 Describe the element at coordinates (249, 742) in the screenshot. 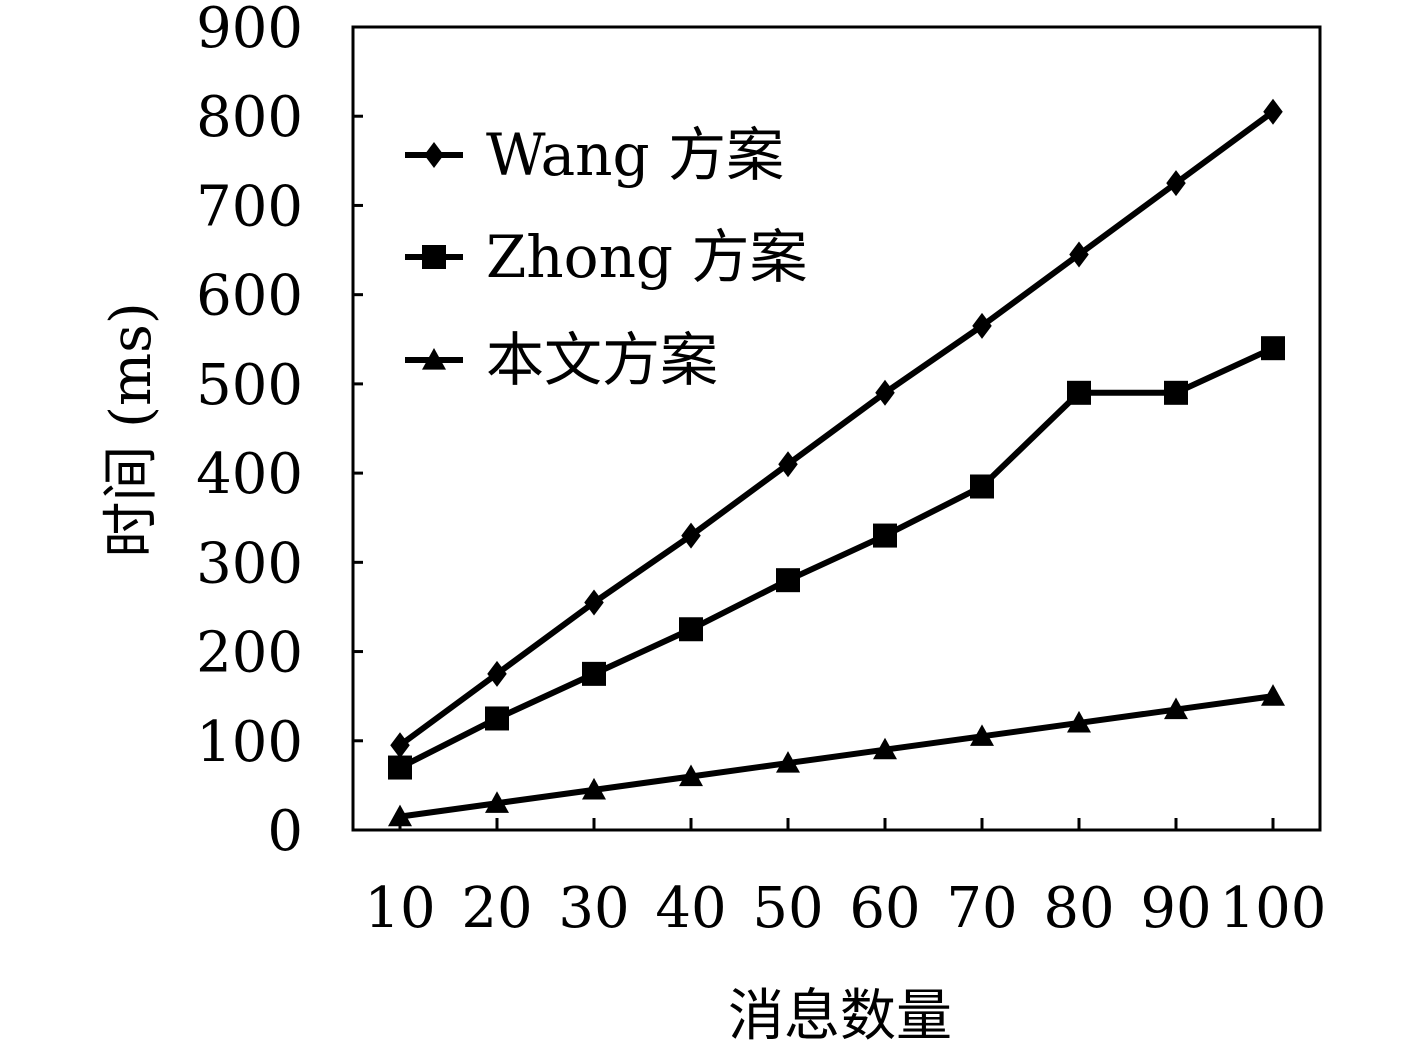

I see `y-tick-label: 100` at that location.